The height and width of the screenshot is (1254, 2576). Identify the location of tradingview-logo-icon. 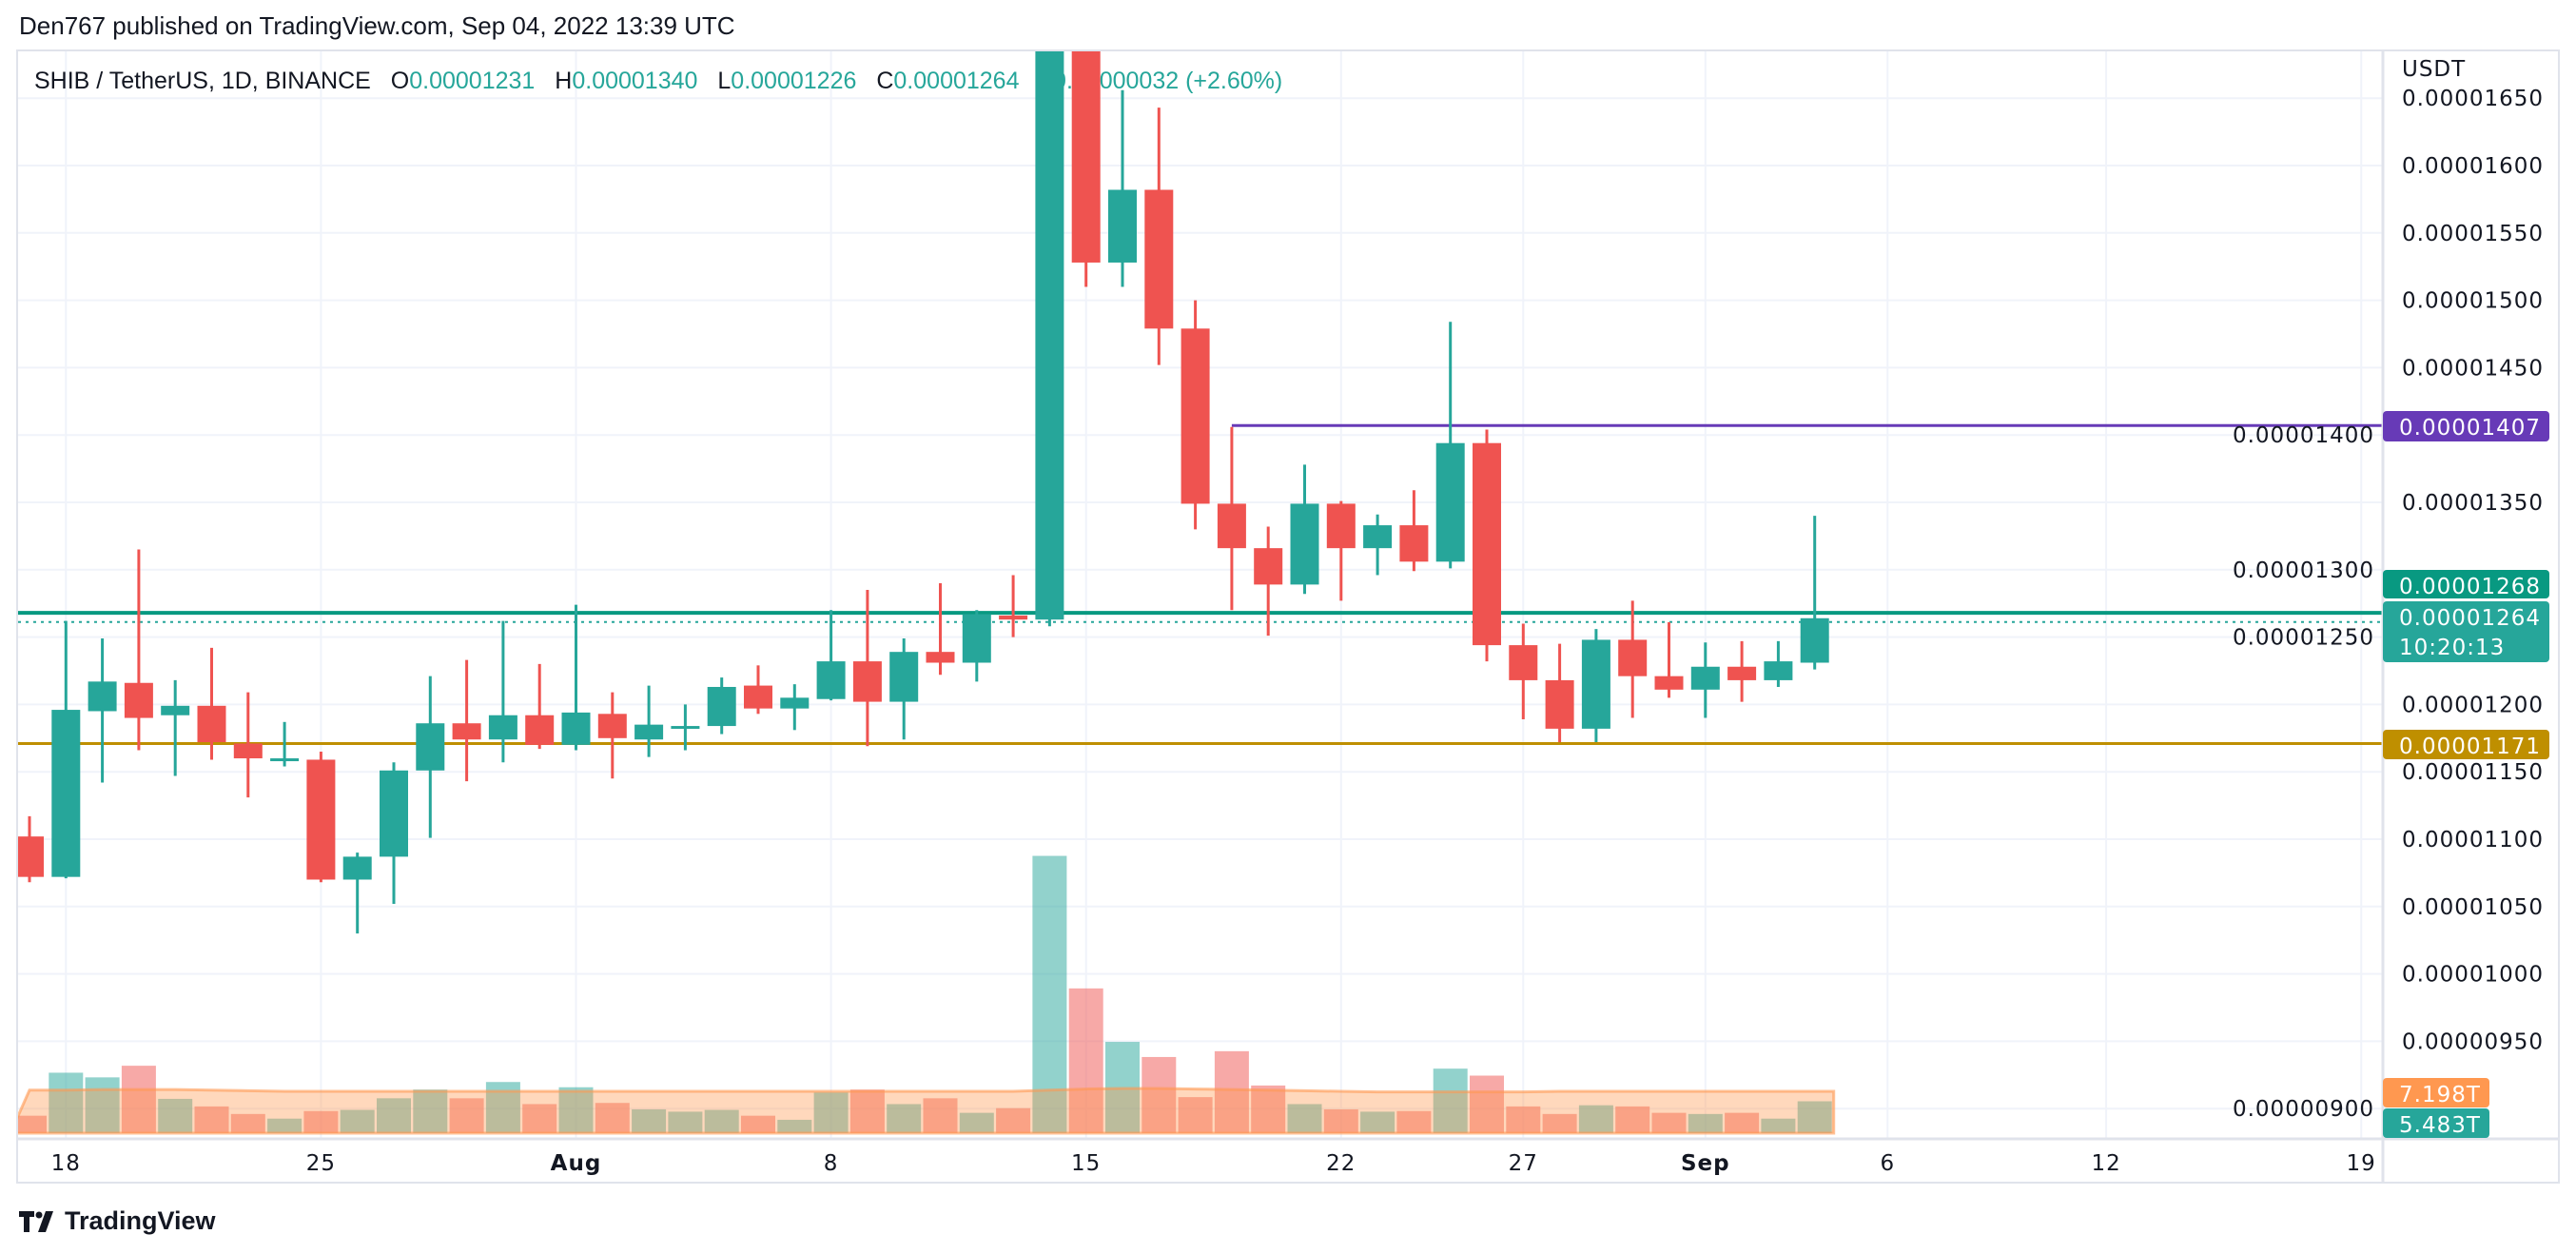
(36, 1221).